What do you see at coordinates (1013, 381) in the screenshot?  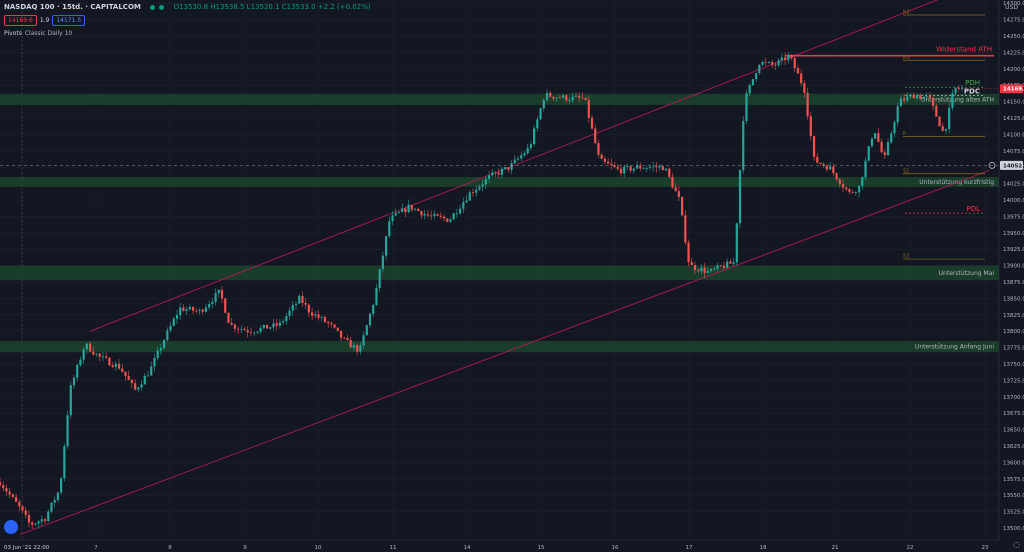 I see `price-tick-label: 13725.0` at bounding box center [1013, 381].